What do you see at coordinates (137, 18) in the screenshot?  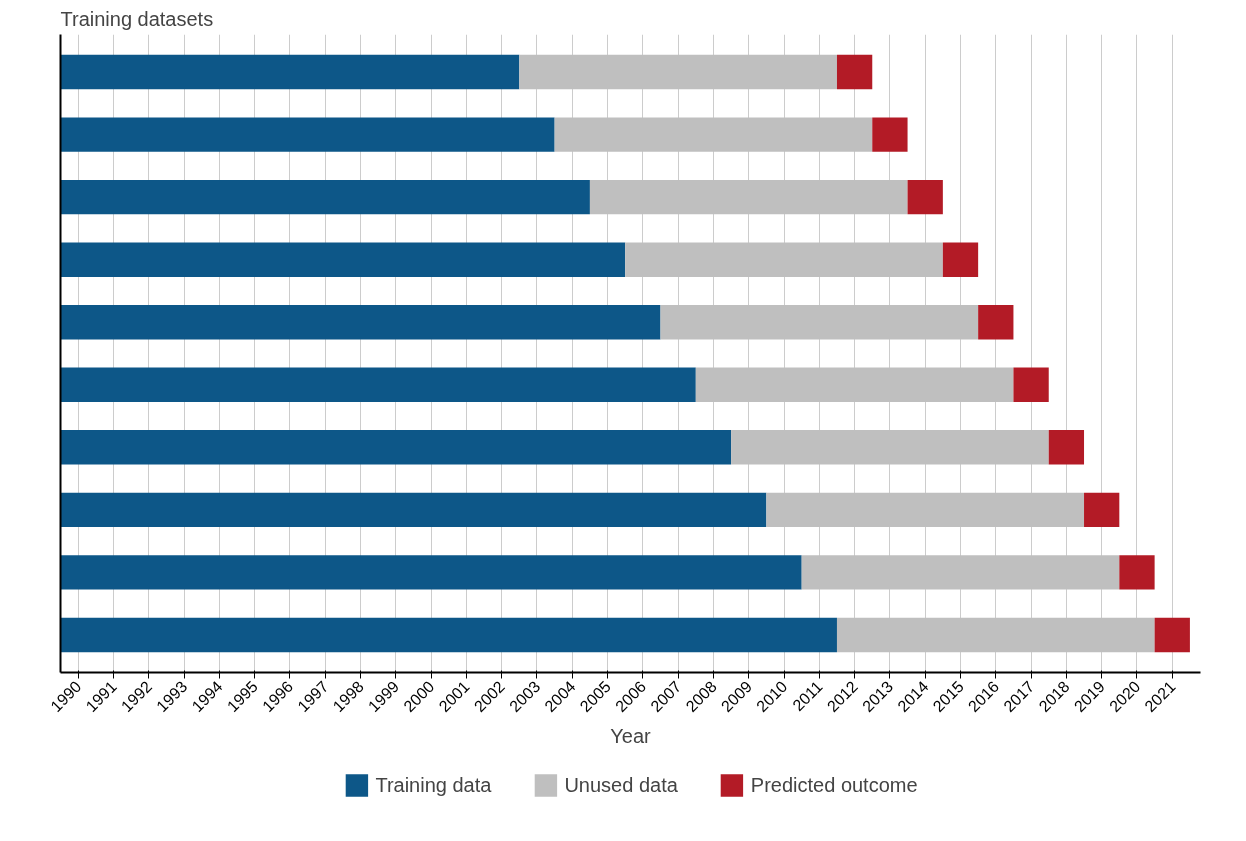 I see `chart-title: Training datasets` at bounding box center [137, 18].